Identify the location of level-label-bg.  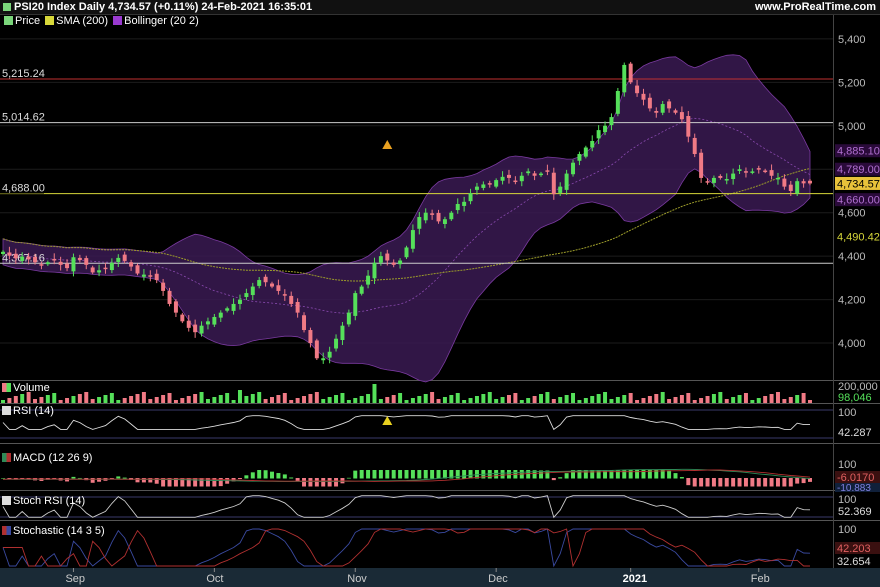
(22, 187).